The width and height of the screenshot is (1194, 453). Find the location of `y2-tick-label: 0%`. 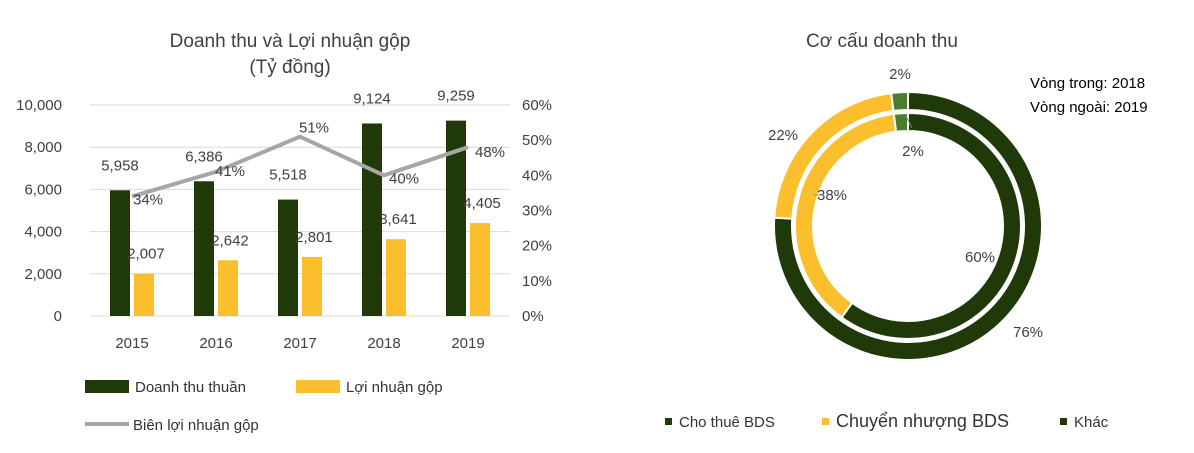

y2-tick-label: 0% is located at coordinates (533, 316).